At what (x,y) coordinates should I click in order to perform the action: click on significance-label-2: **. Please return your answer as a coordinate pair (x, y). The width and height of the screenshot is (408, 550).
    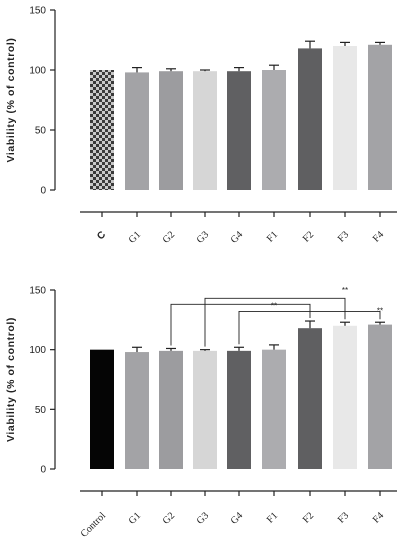
    Looking at the image, I should click on (274, 305).